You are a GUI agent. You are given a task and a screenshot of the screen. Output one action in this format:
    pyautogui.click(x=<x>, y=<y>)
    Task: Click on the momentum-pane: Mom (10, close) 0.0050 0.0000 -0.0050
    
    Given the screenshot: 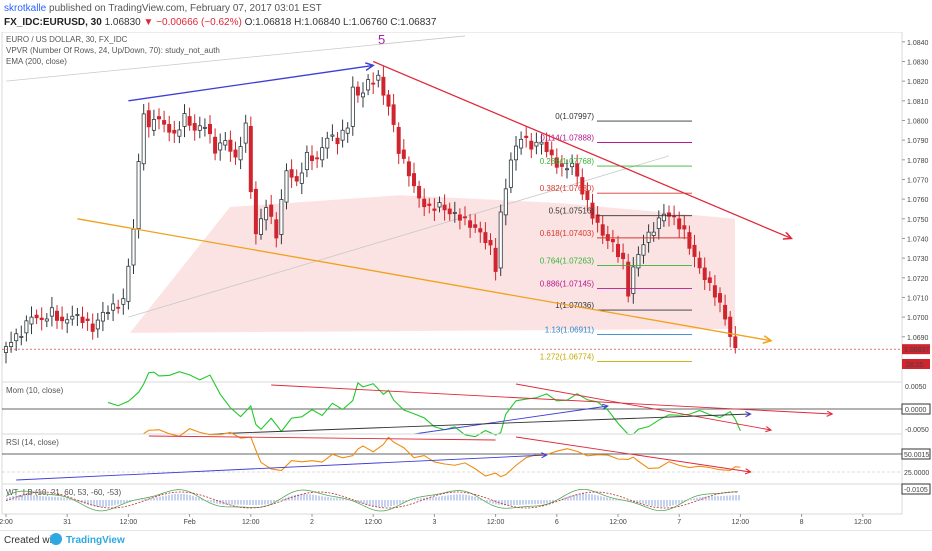 What is the action you would take?
    pyautogui.click(x=466, y=404)
    